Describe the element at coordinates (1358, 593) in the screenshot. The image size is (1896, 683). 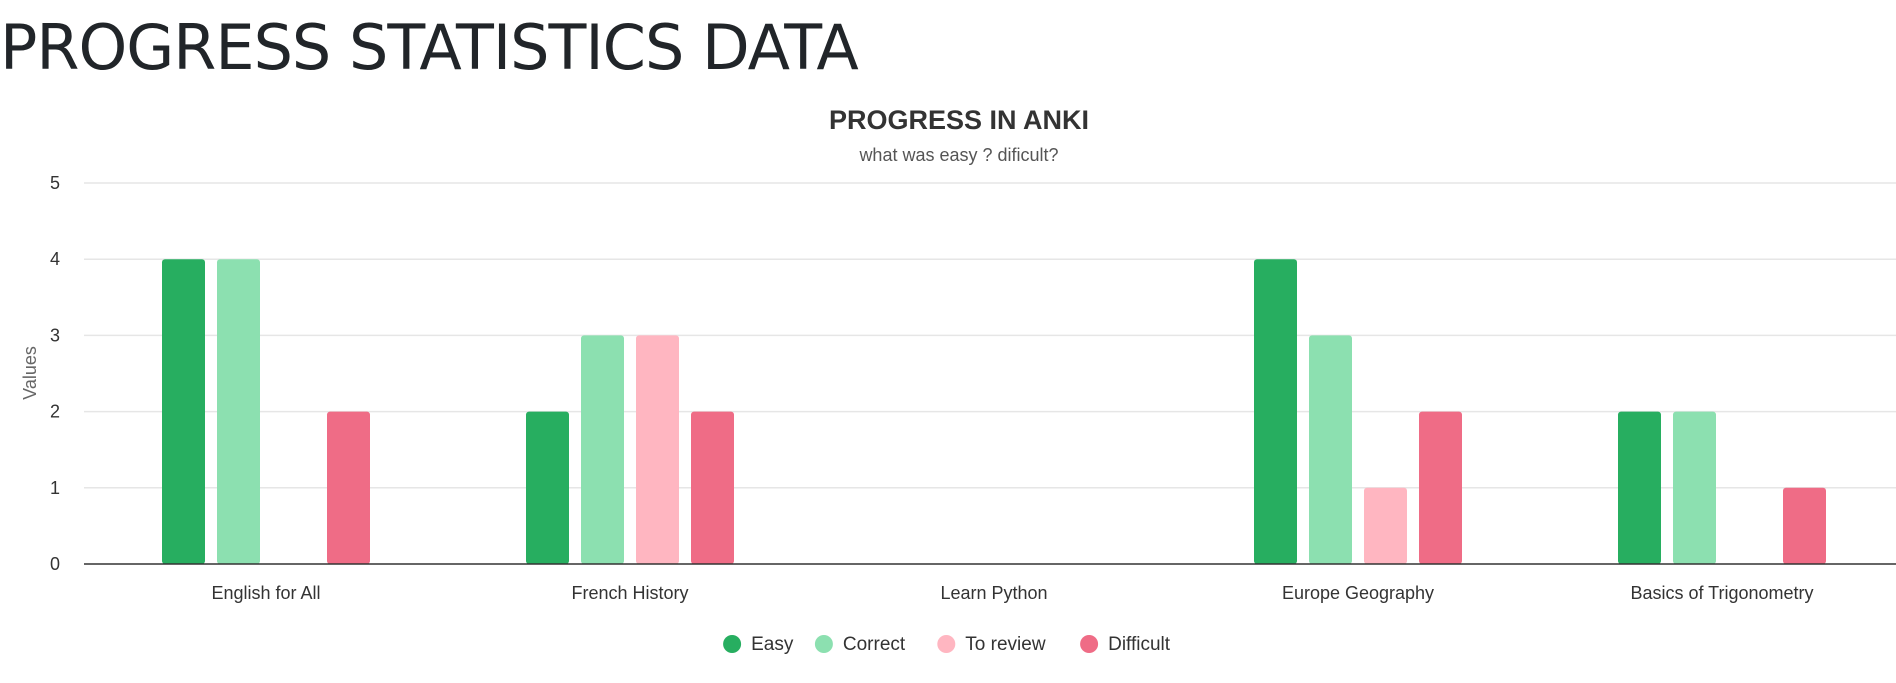
I see `x-category-label: Europe Geography` at that location.